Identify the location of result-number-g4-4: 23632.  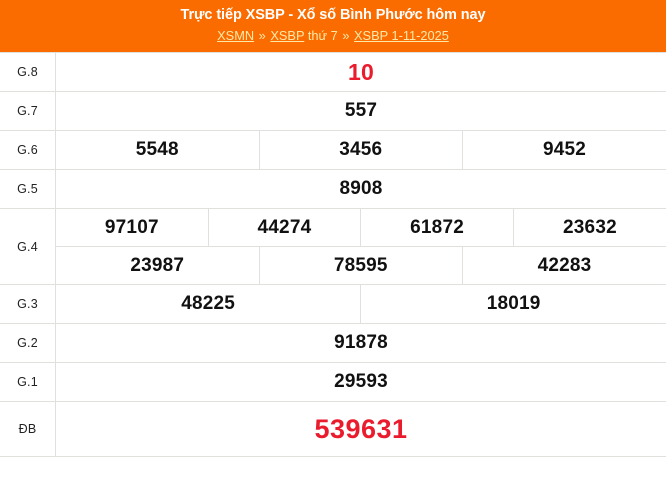
(589, 227).